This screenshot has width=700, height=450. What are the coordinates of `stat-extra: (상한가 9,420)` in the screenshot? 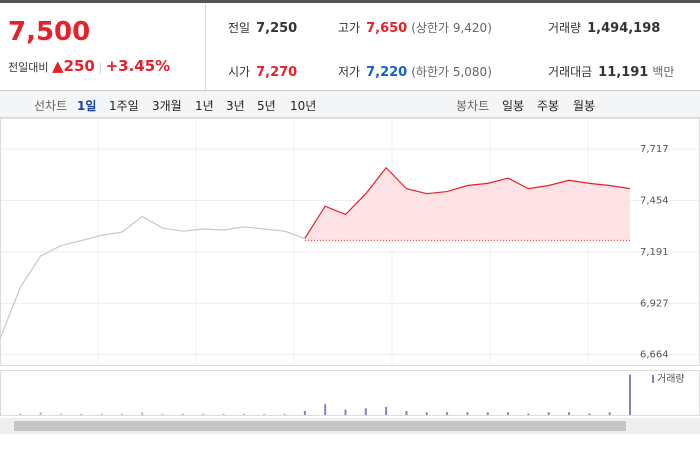 It's located at (451, 28).